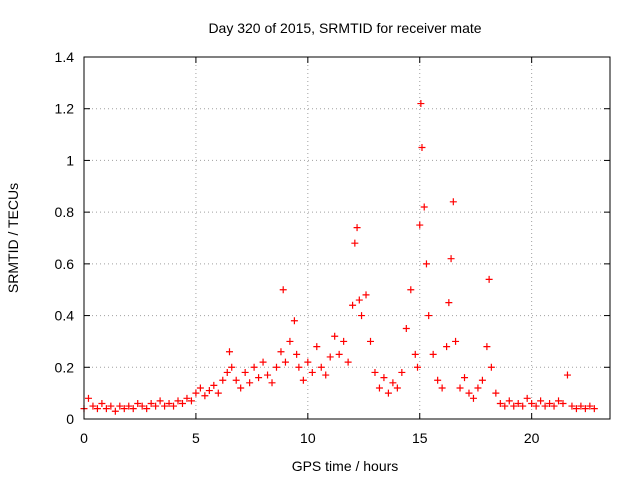  Describe the element at coordinates (65, 212) in the screenshot. I see `y-tick-label: 0.8` at that location.